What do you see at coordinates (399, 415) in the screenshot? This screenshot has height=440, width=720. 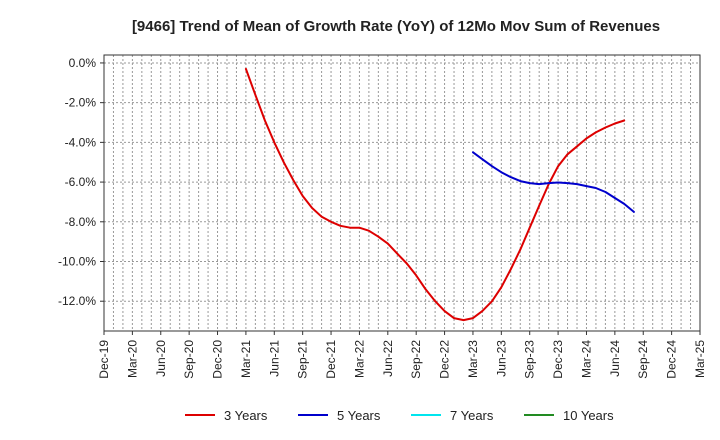 I see `legend: 3 Years 5 Years 7 Years 10 Years` at bounding box center [399, 415].